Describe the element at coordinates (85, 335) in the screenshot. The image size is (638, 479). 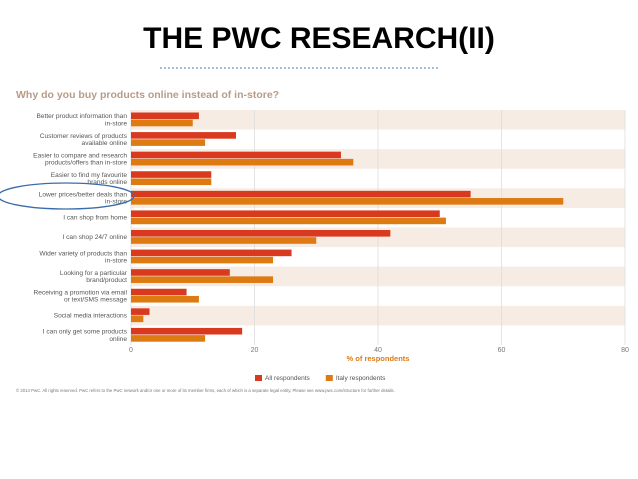
I see `y-tick-label: I can only get some products online` at that location.